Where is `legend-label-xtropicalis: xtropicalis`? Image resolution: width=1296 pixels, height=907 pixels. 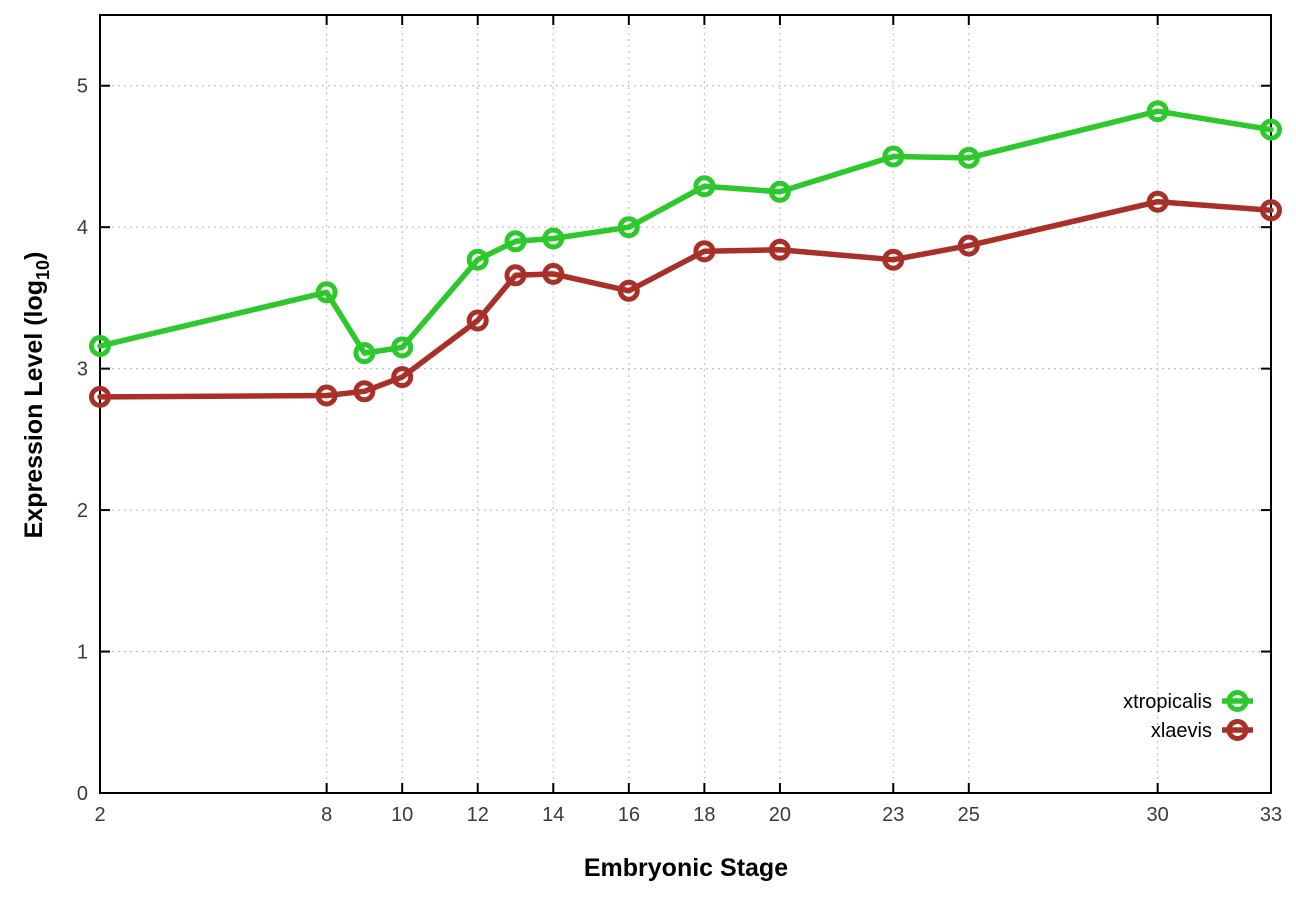
legend-label-xtropicalis: xtropicalis is located at coordinates (1167, 702).